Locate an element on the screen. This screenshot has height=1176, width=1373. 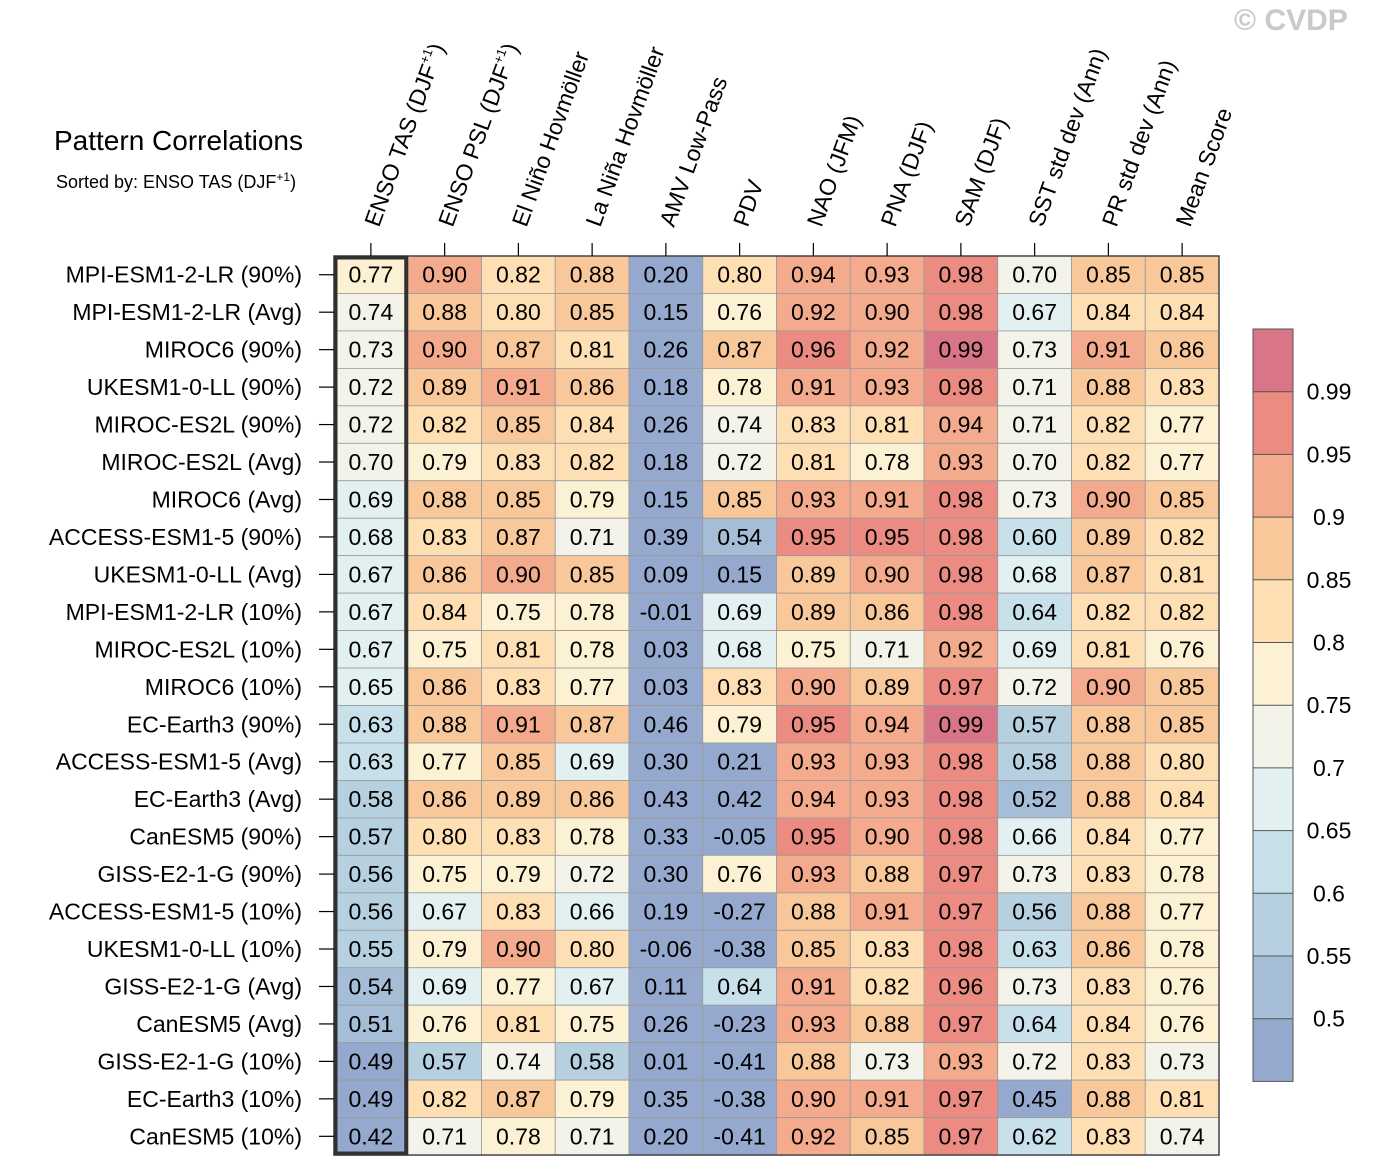
cell-value: 0.92 is located at coordinates (887, 350).